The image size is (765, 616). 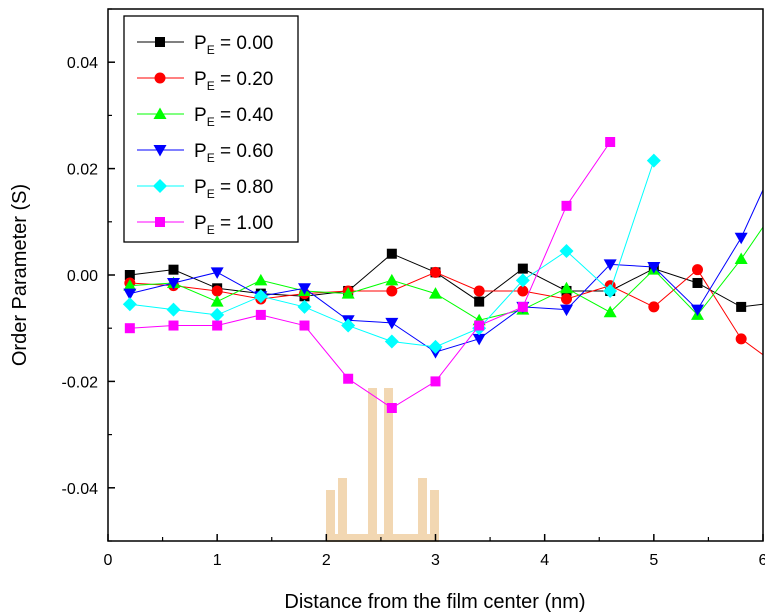 What do you see at coordinates (382, 465) in the screenshot?
I see `watermark-emblem` at bounding box center [382, 465].